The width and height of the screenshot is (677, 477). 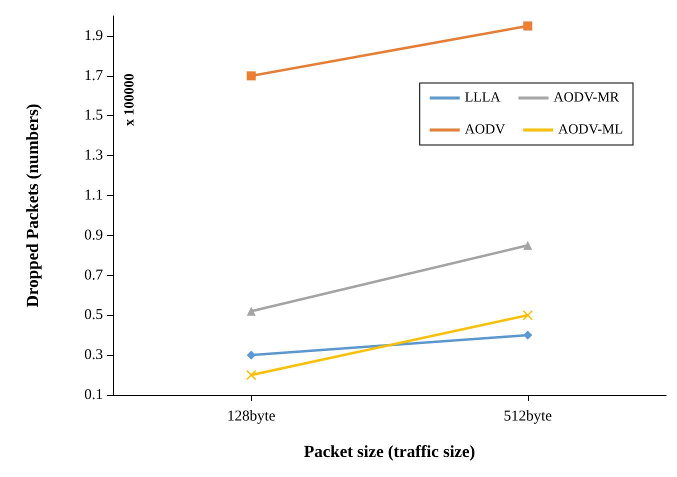 I want to click on x-tick-label: 512byte, so click(x=528, y=416).